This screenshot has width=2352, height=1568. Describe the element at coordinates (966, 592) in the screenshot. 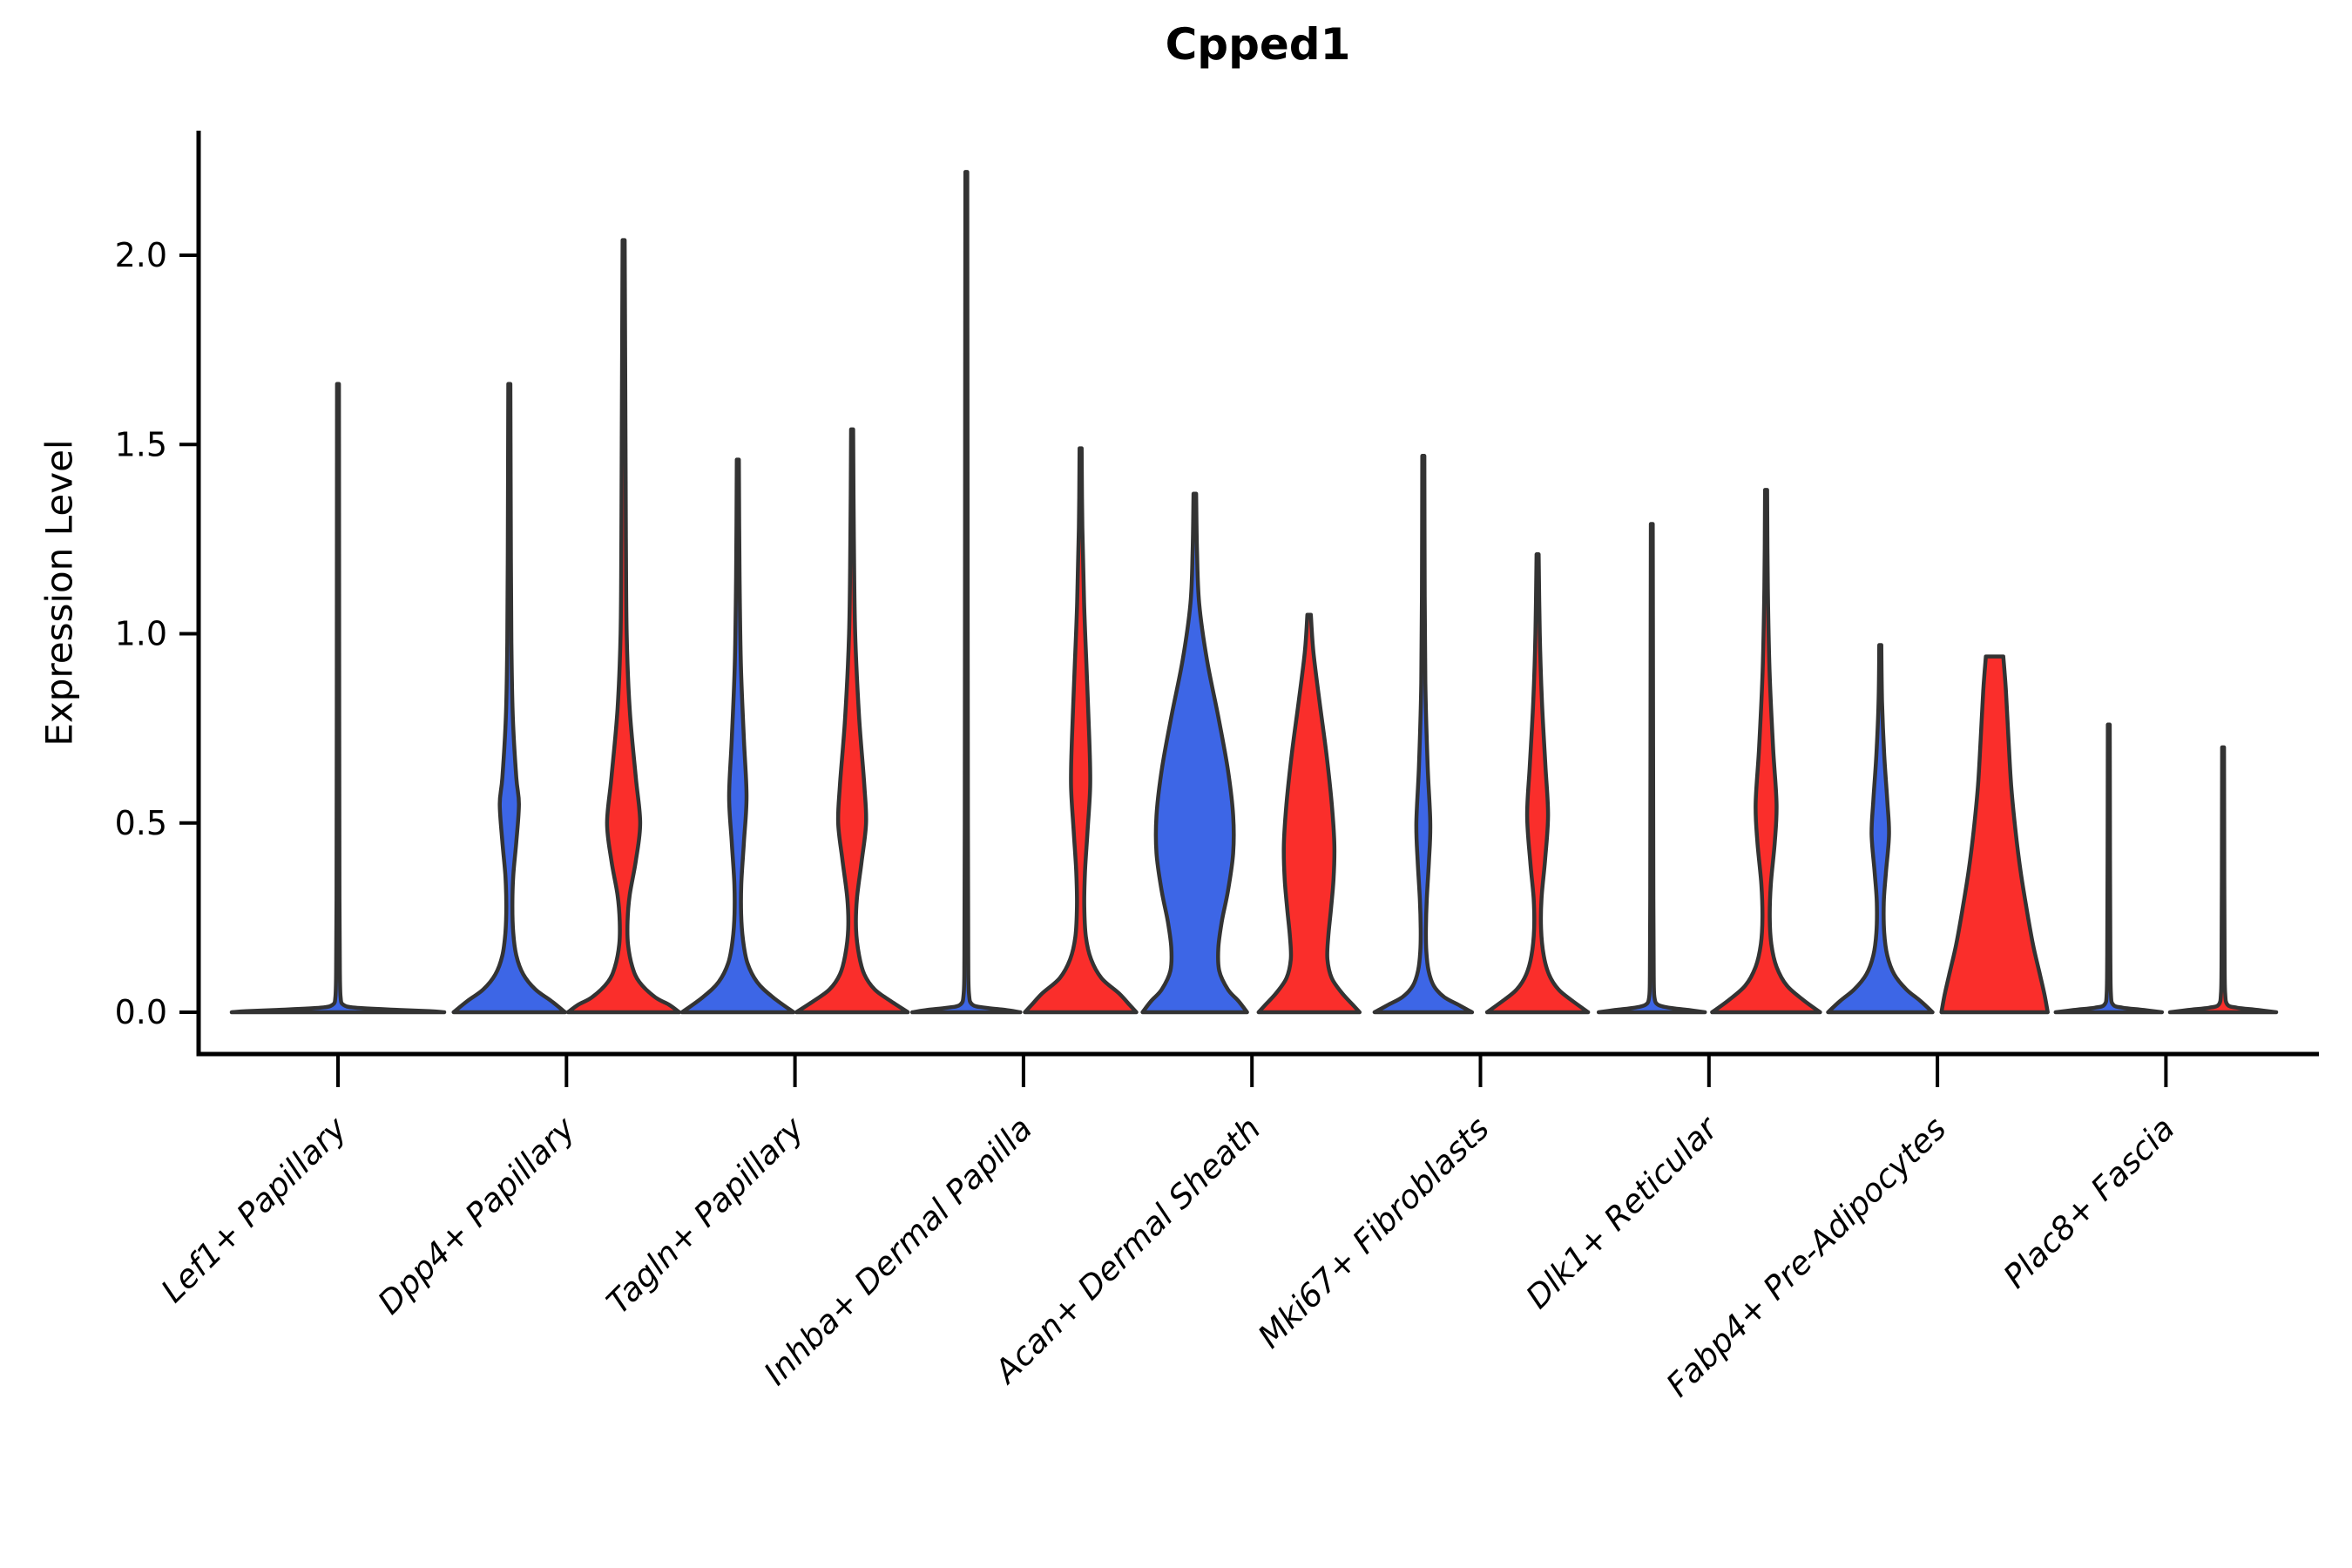

I see `violin-inhba-blue` at that location.